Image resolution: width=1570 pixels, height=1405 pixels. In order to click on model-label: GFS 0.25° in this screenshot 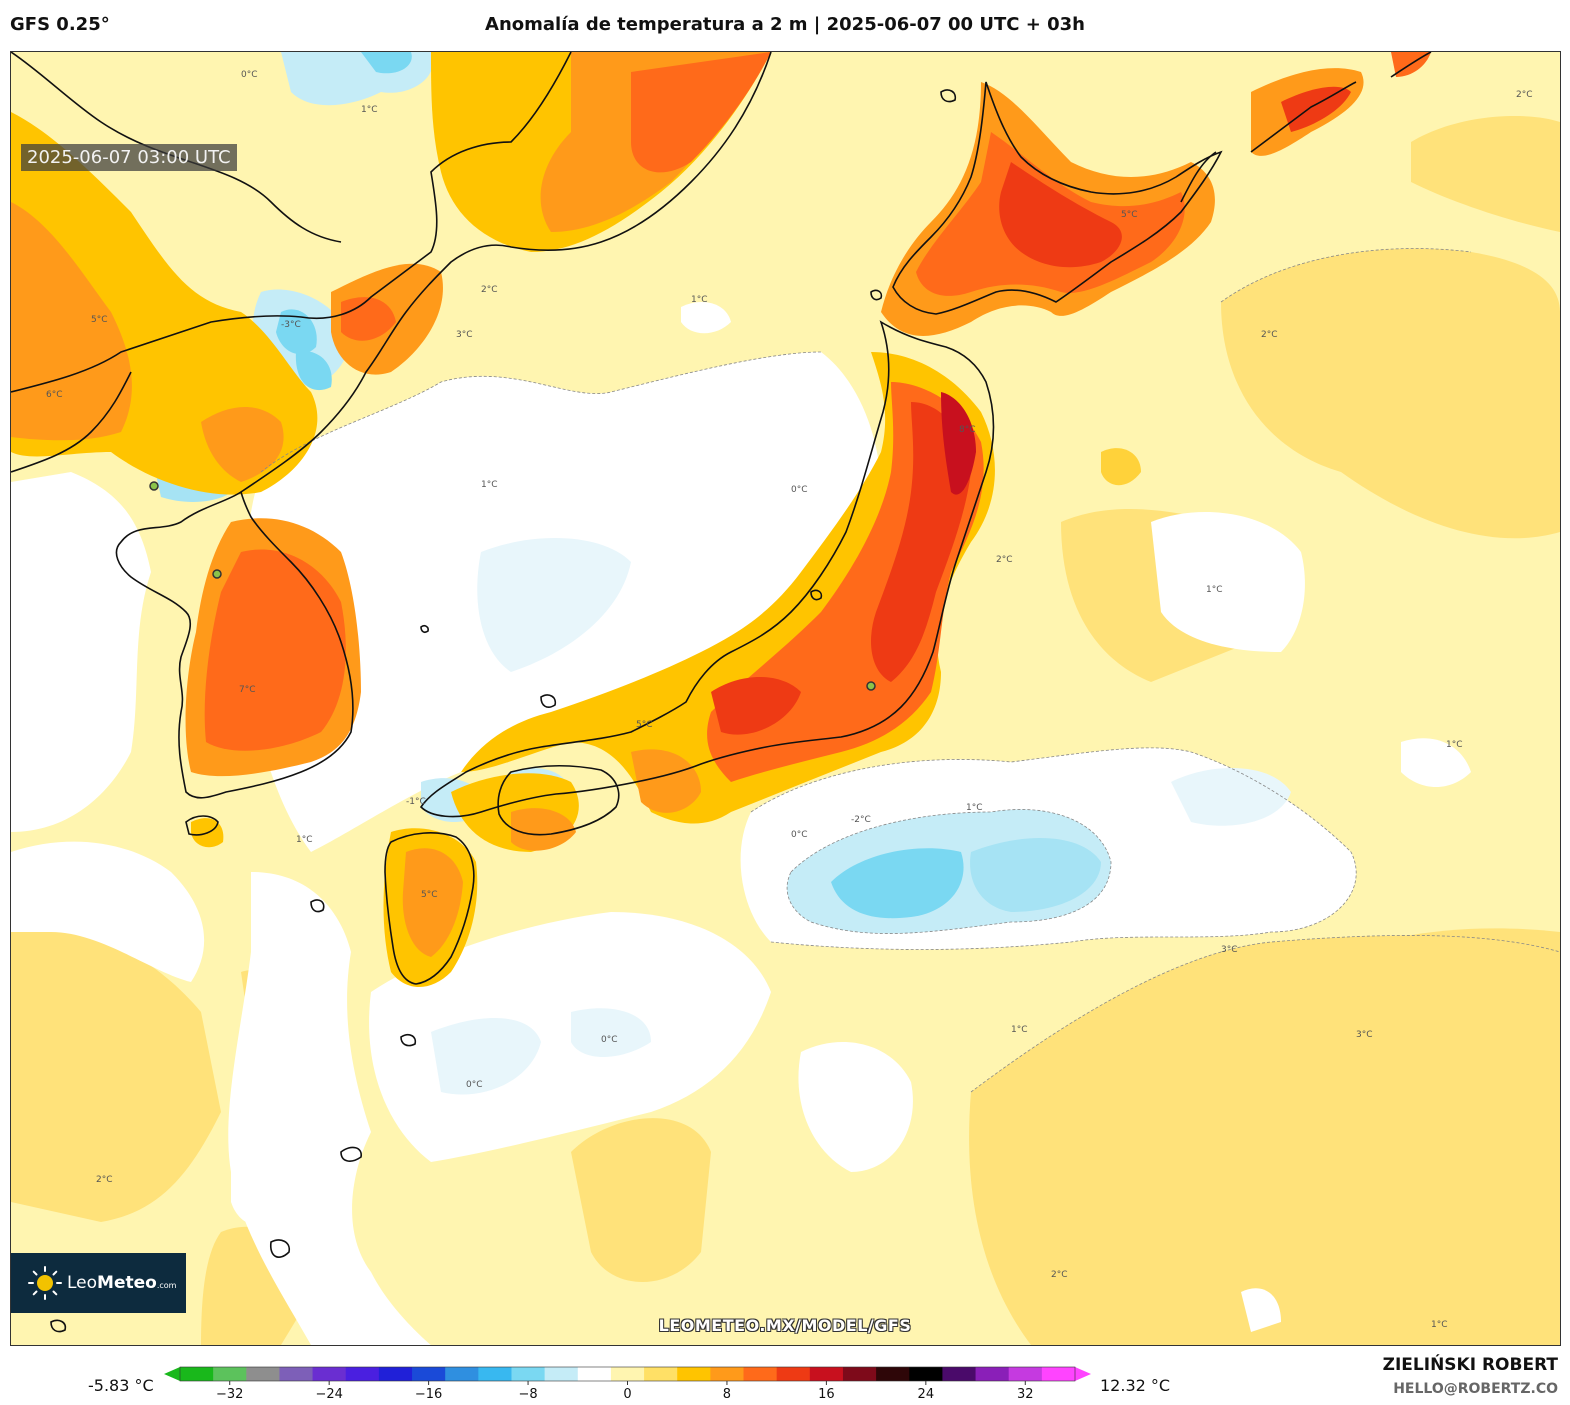, I will do `click(60, 24)`.